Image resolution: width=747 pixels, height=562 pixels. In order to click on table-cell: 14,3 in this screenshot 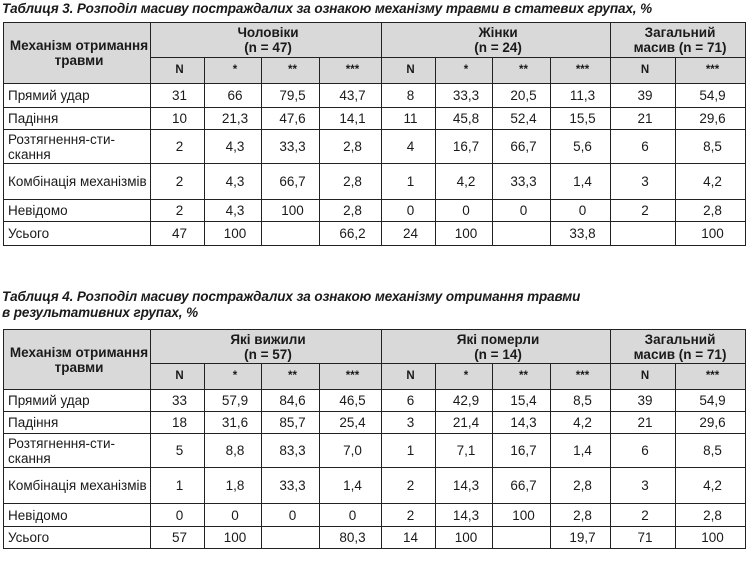, I will do `click(464, 515)`.